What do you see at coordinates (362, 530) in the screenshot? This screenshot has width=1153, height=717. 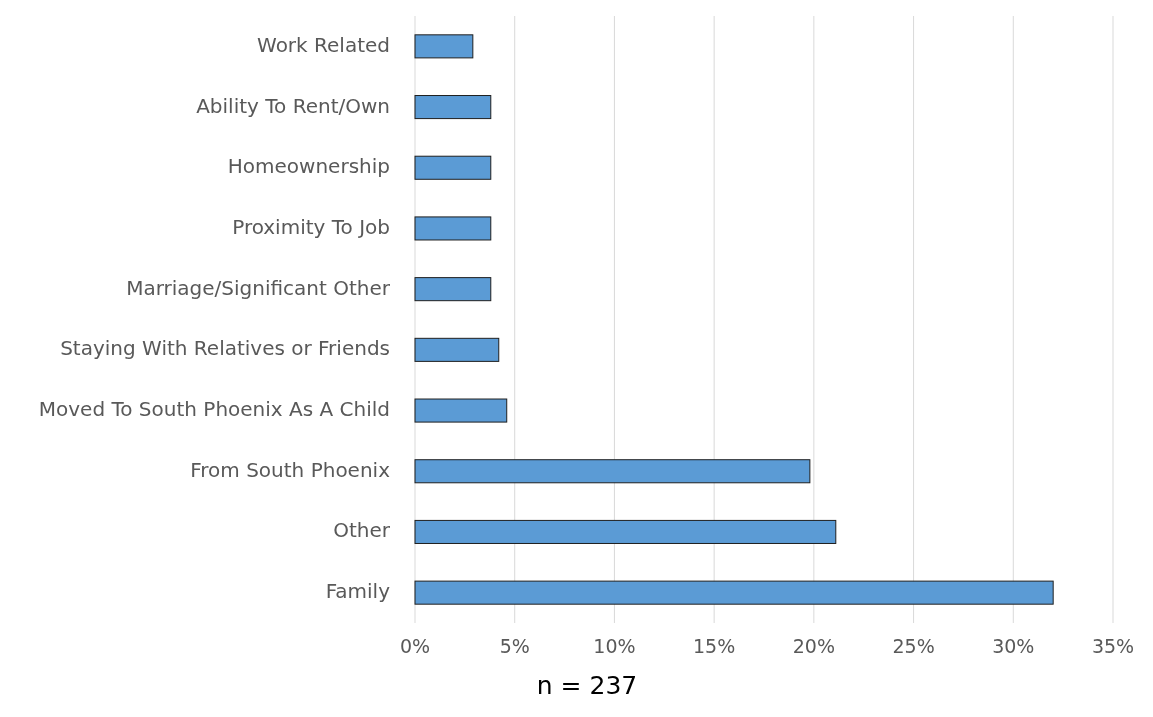 I see `y-tick-label: Other` at bounding box center [362, 530].